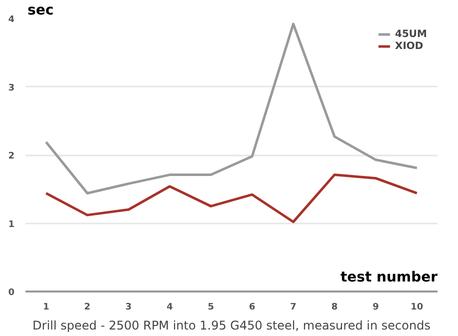 This screenshot has width=458, height=336. Describe the element at coordinates (417, 307) in the screenshot. I see `x-tick-label: 10` at that location.